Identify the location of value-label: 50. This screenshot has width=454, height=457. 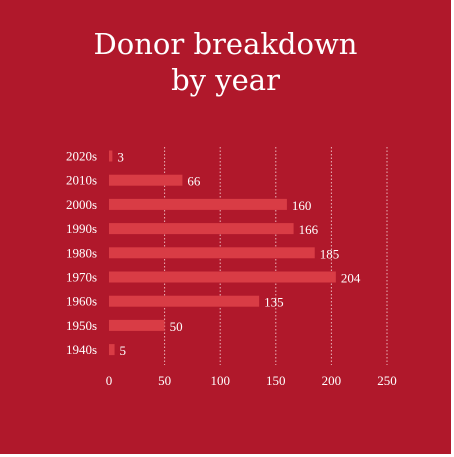
(176, 326).